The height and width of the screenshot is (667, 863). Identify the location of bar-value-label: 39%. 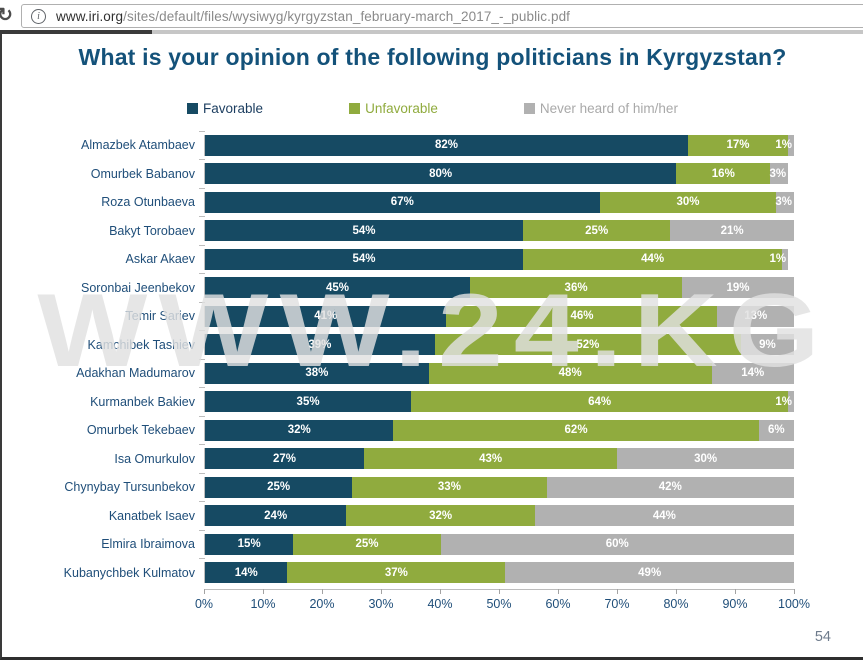
(320, 344).